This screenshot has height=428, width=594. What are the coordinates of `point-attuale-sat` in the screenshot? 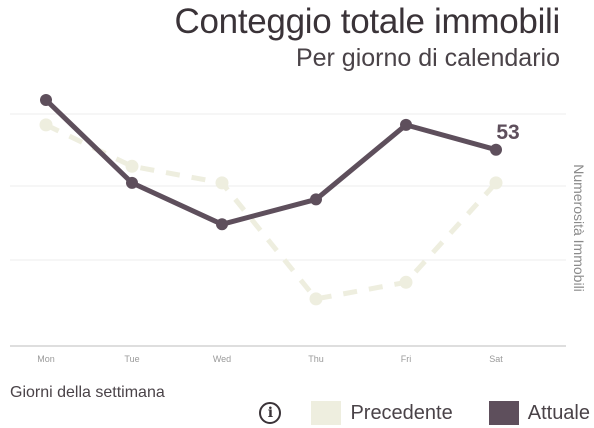 It's located at (496, 149).